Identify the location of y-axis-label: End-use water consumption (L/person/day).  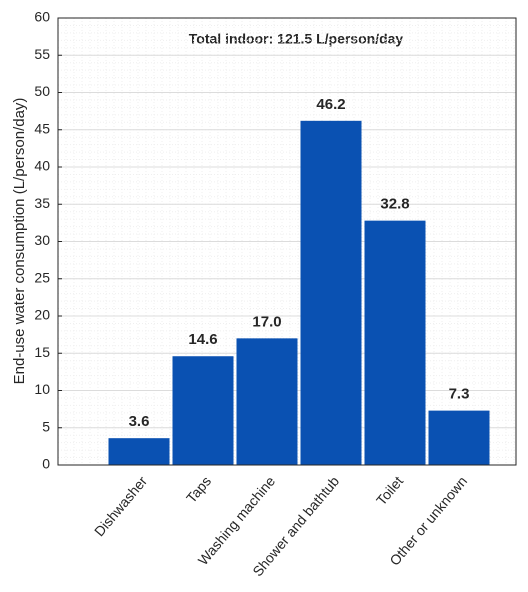
(19, 241).